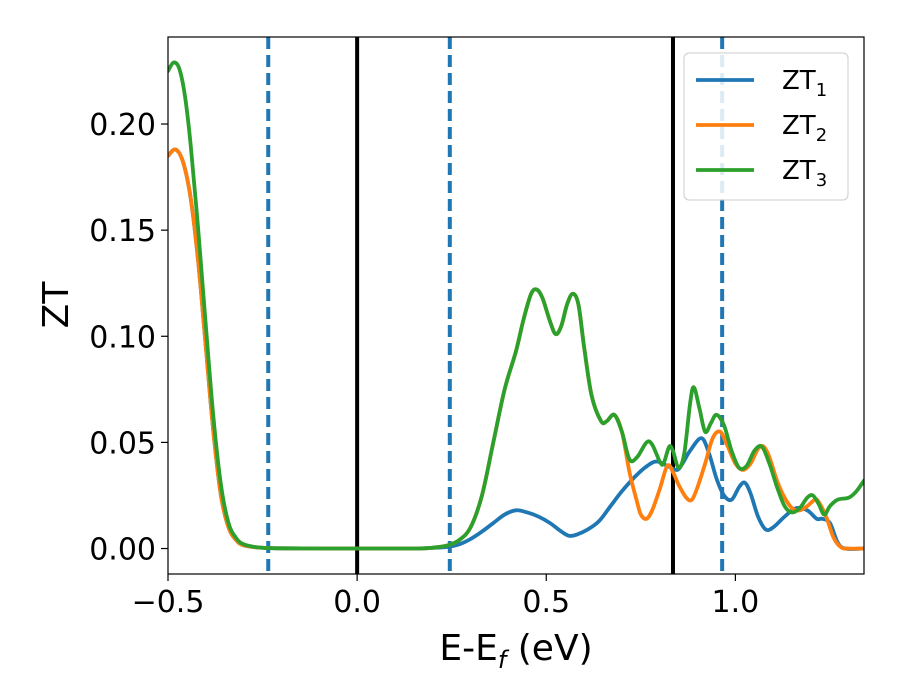  I want to click on y-tick-label: 0.15, so click(122, 231).